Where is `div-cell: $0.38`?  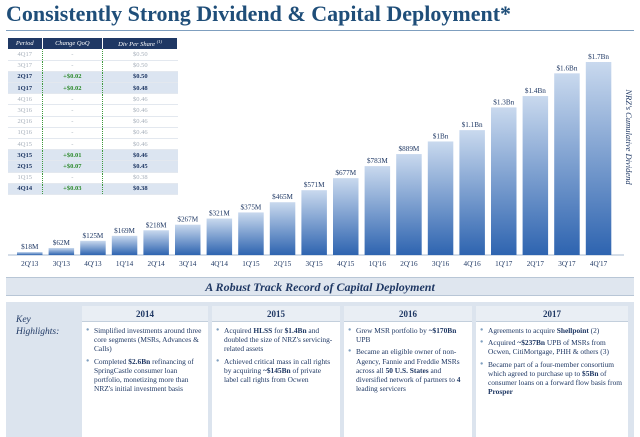 div-cell: $0.38 is located at coordinates (140, 189).